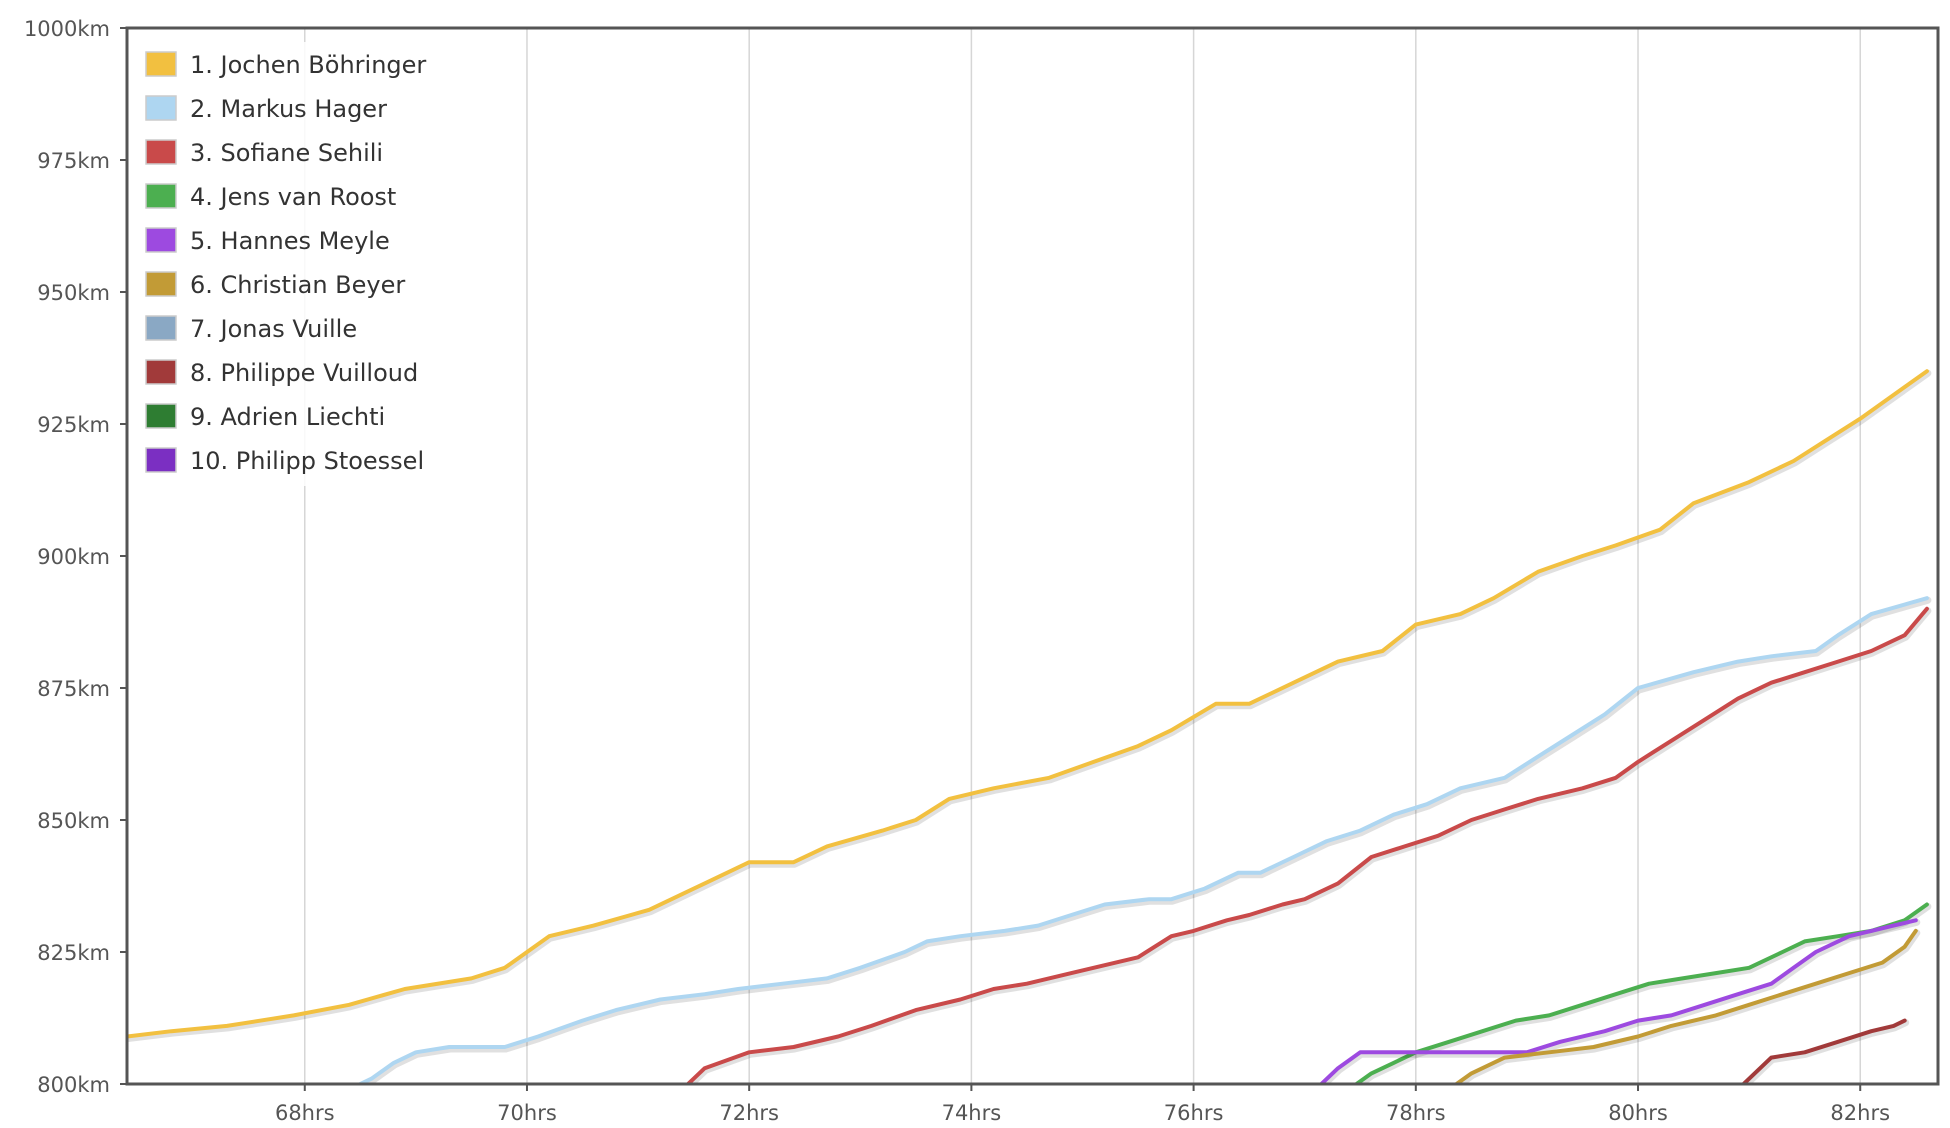 The width and height of the screenshot is (1950, 1128). What do you see at coordinates (972, 1113) in the screenshot?
I see `x-tick-label: 74hrs` at bounding box center [972, 1113].